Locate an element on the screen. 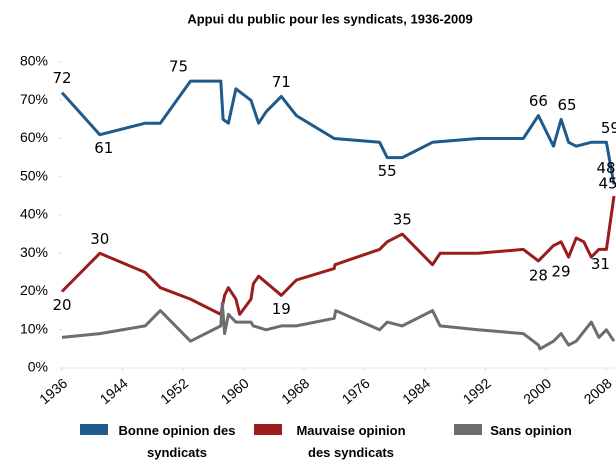  x-tick-label: 1984 is located at coordinates (416, 391).